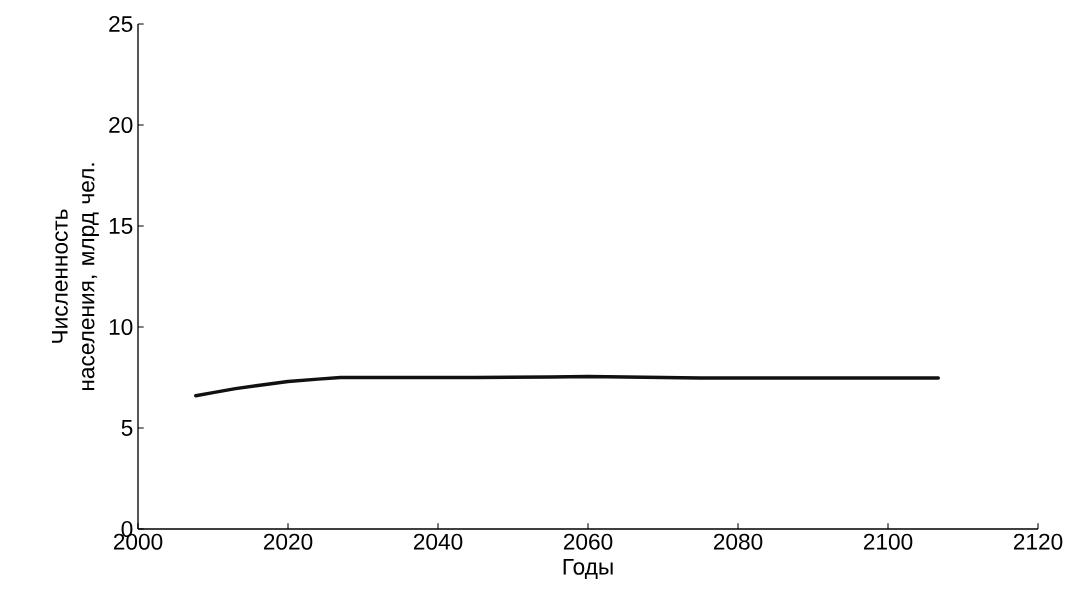  Describe the element at coordinates (438, 541) in the screenshot. I see `x-tick-label: 2040` at that location.